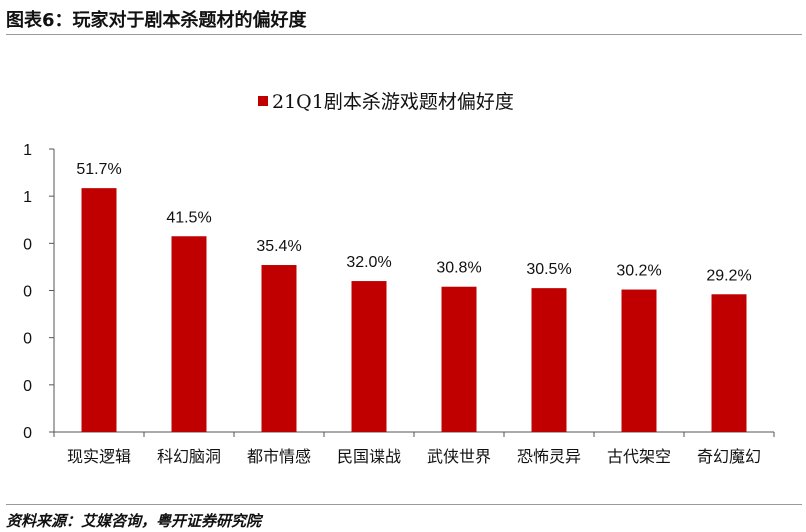 The width and height of the screenshot is (806, 532). What do you see at coordinates (404, 34) in the screenshot?
I see `top-divider` at bounding box center [404, 34].